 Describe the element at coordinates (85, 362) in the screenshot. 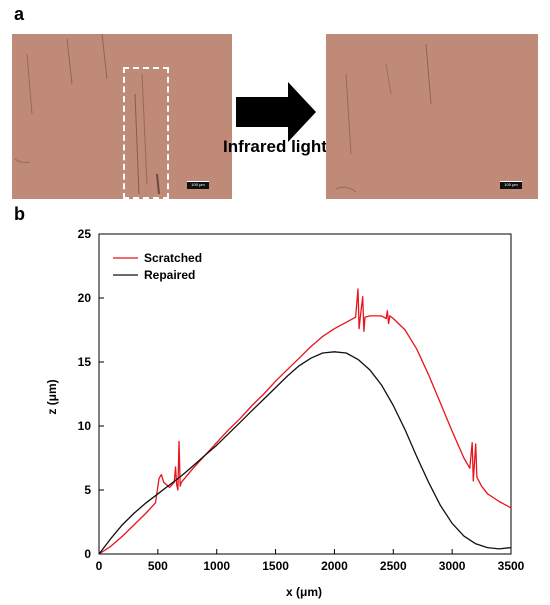

I see `y-tick-label: 15` at that location.